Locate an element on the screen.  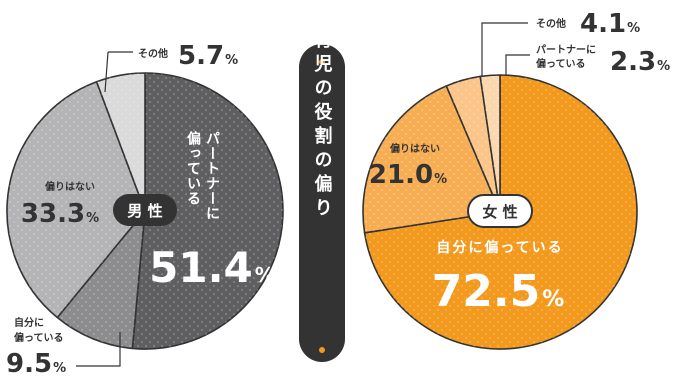
female-none-number: 21.0 is located at coordinates (401, 175).